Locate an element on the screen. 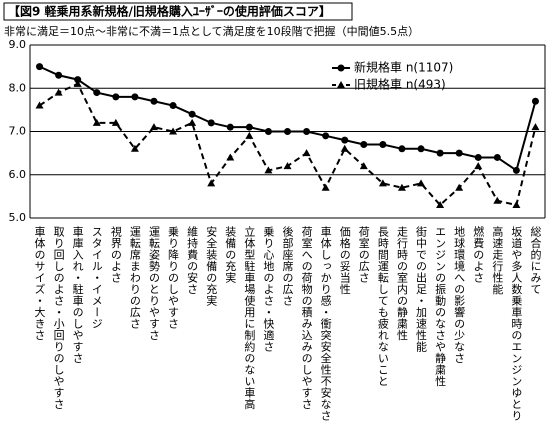 This screenshot has width=548, height=428. x-tick-label: 走行時の室内の静粛性 is located at coordinates (401, 284).